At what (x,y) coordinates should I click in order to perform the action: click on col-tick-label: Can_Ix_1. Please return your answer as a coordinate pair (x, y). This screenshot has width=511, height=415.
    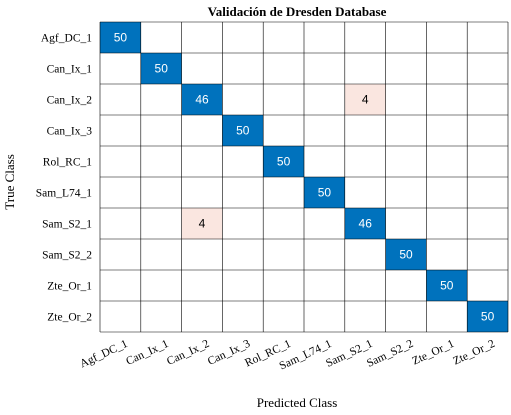
    Looking at the image, I should click on (147, 353).